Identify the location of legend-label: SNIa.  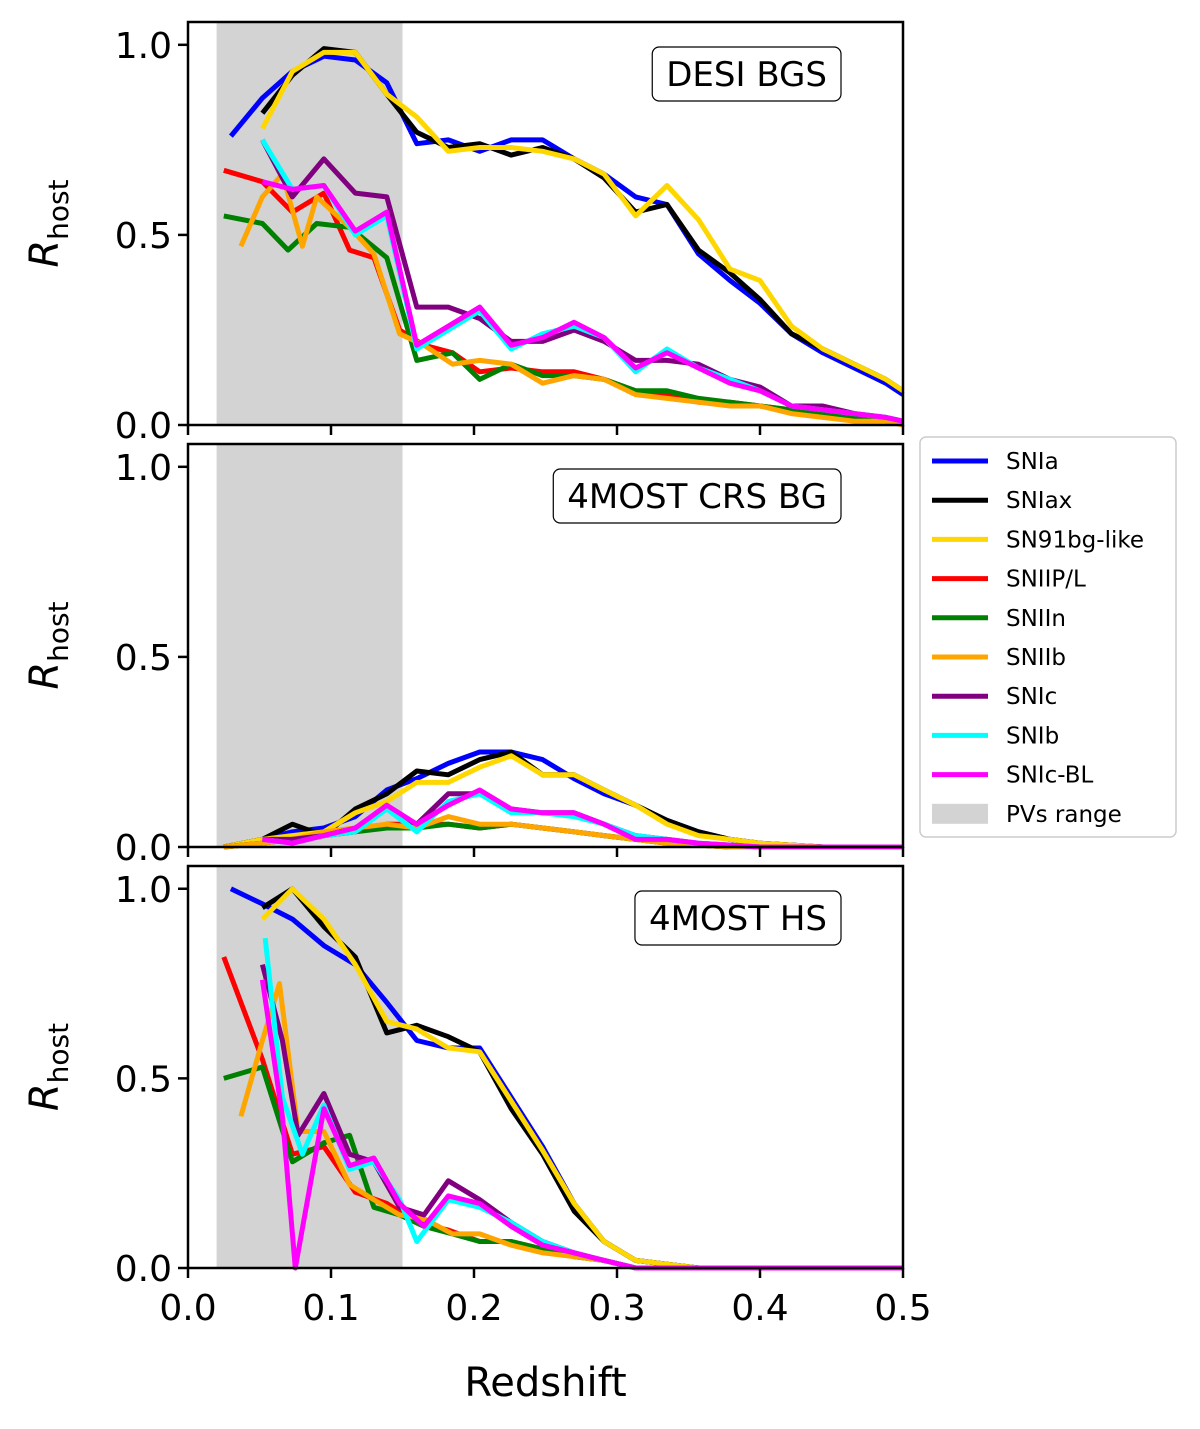
(1032, 462).